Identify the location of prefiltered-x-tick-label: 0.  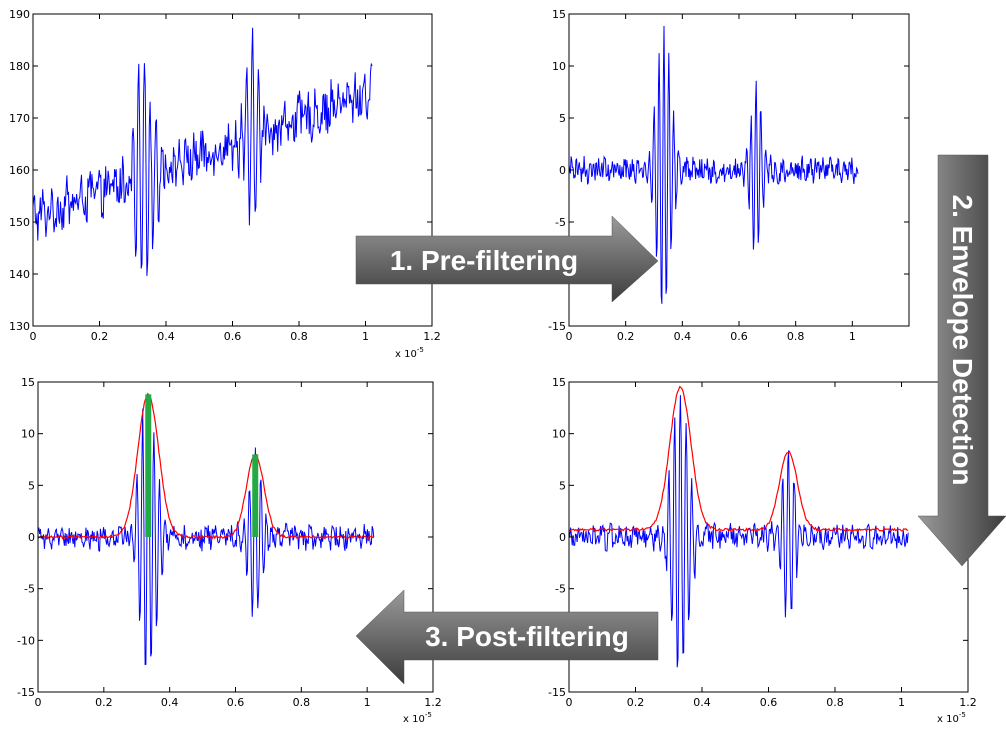
(569, 336).